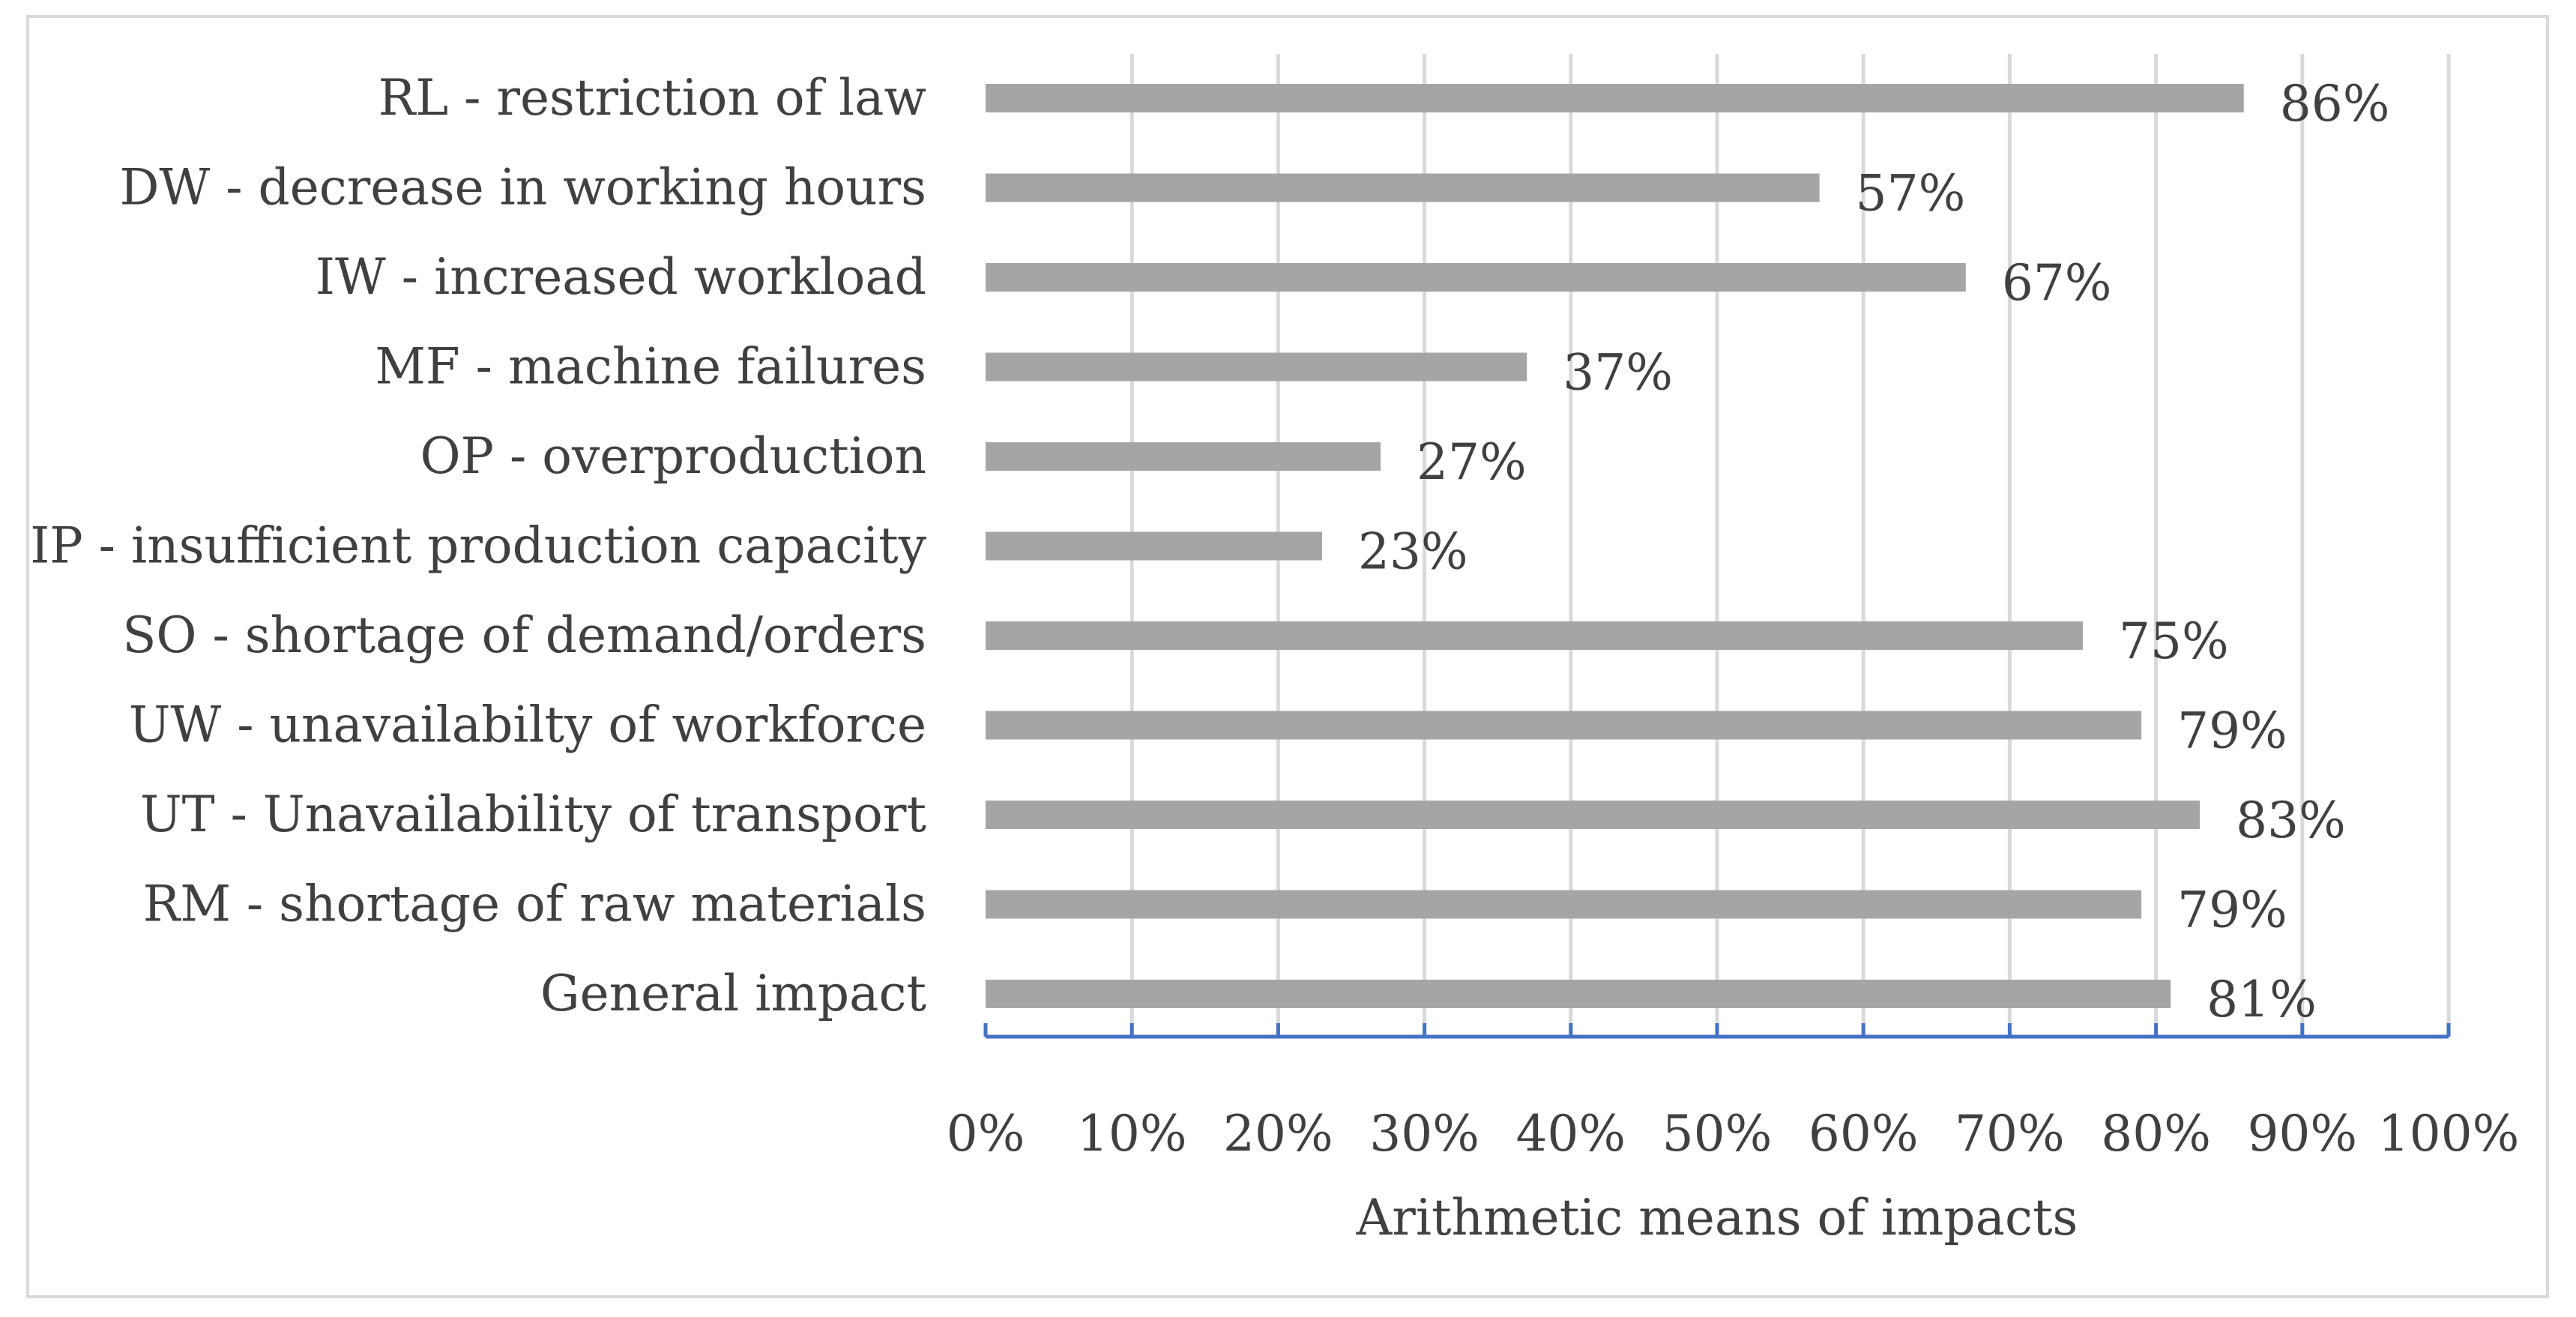 The width and height of the screenshot is (2576, 1317). Describe the element at coordinates (652, 98) in the screenshot. I see `category-label: RL - restriction of law` at that location.